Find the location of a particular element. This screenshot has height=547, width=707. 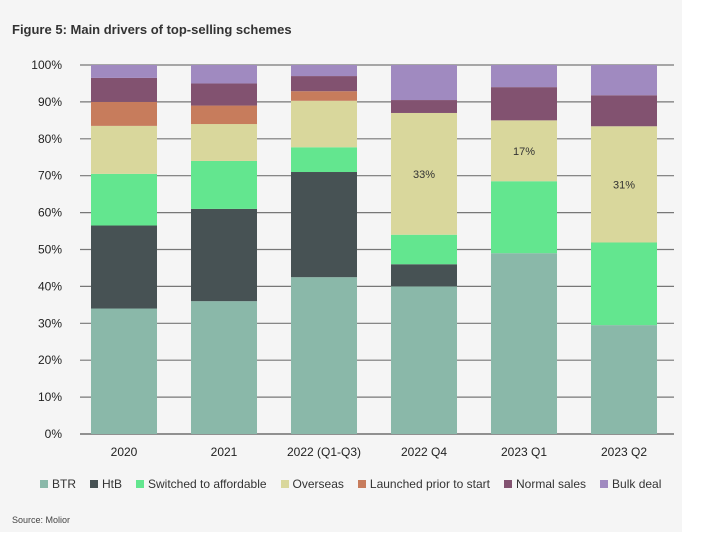

x-tick-label: 2020 is located at coordinates (124, 452).